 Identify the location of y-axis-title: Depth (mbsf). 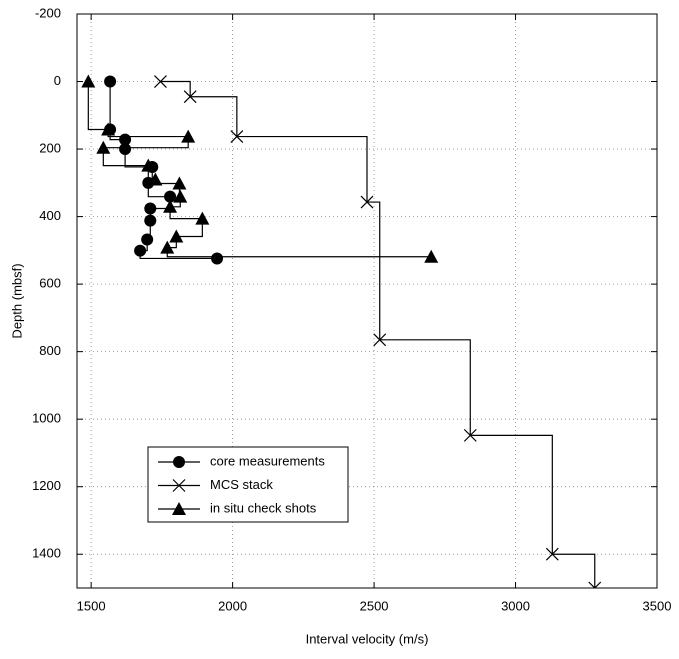
(16, 300).